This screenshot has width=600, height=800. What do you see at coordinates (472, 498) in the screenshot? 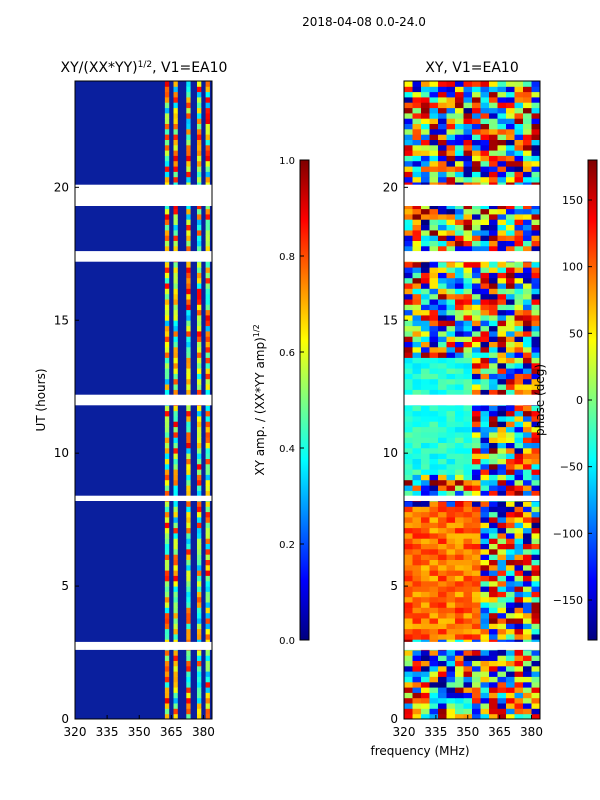
I see `flagged-time-gap` at bounding box center [472, 498].